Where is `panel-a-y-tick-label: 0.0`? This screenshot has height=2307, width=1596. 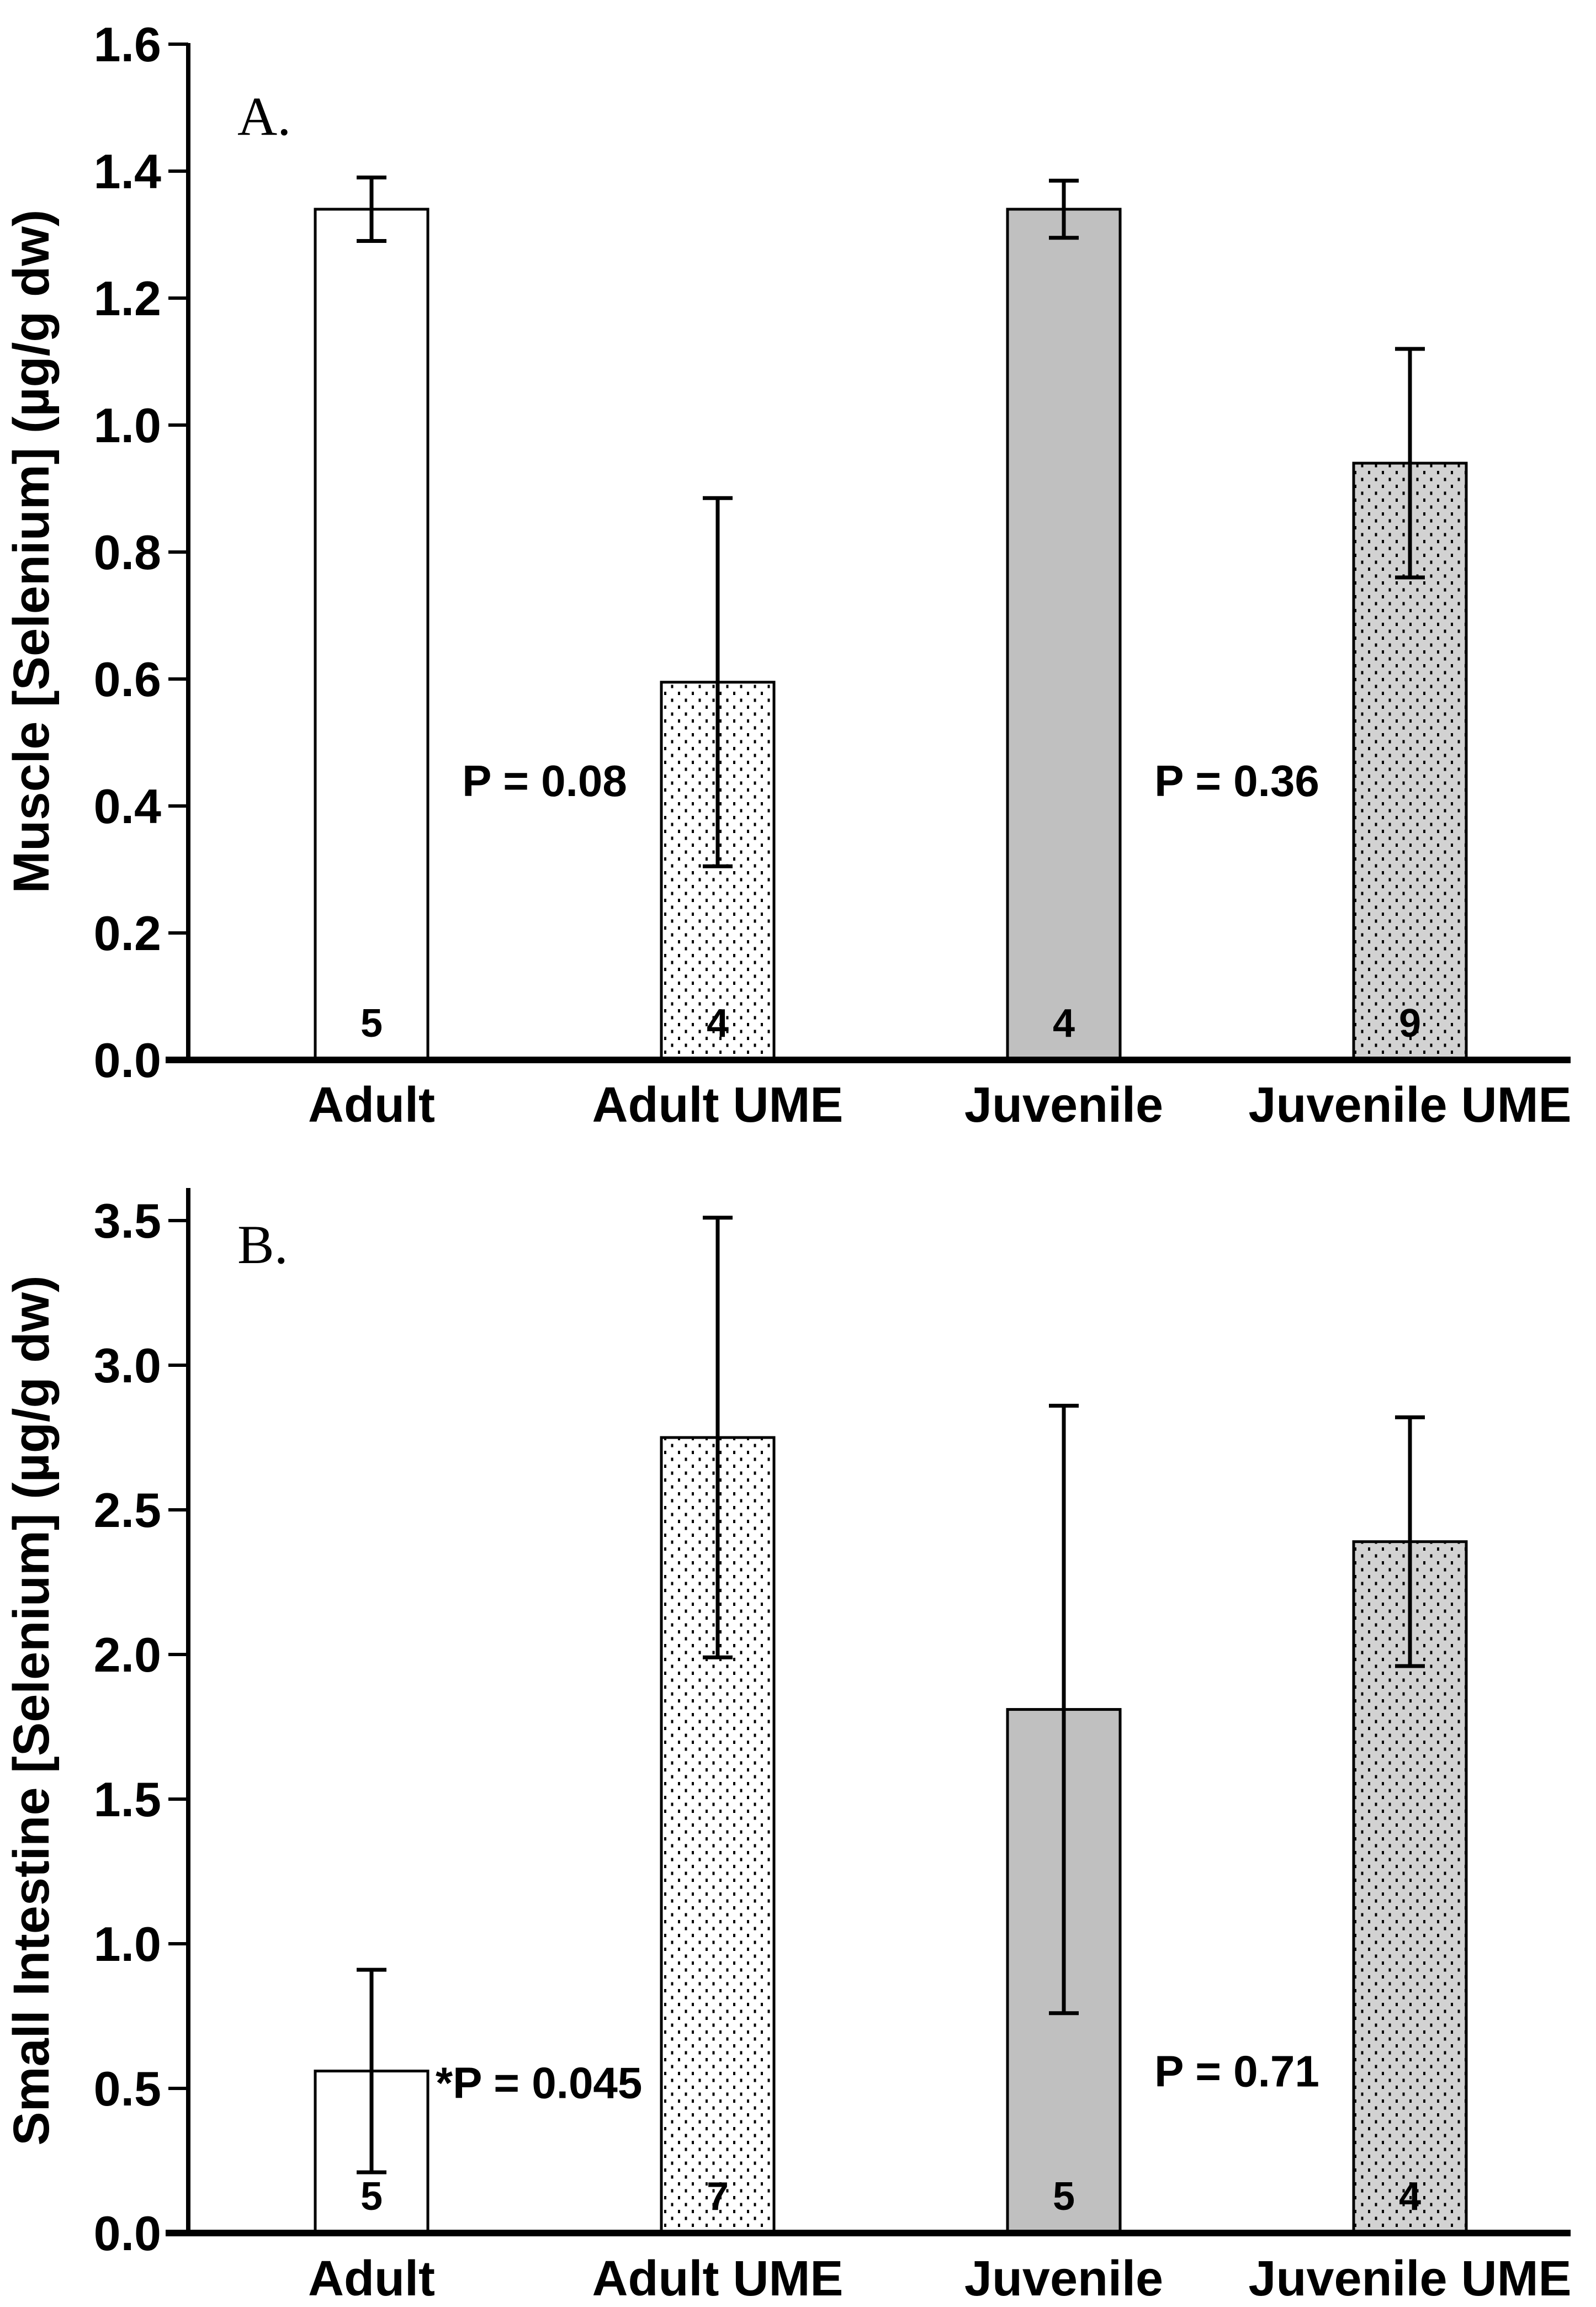
panel-a-y-tick-label: 0.0 is located at coordinates (127, 1060).